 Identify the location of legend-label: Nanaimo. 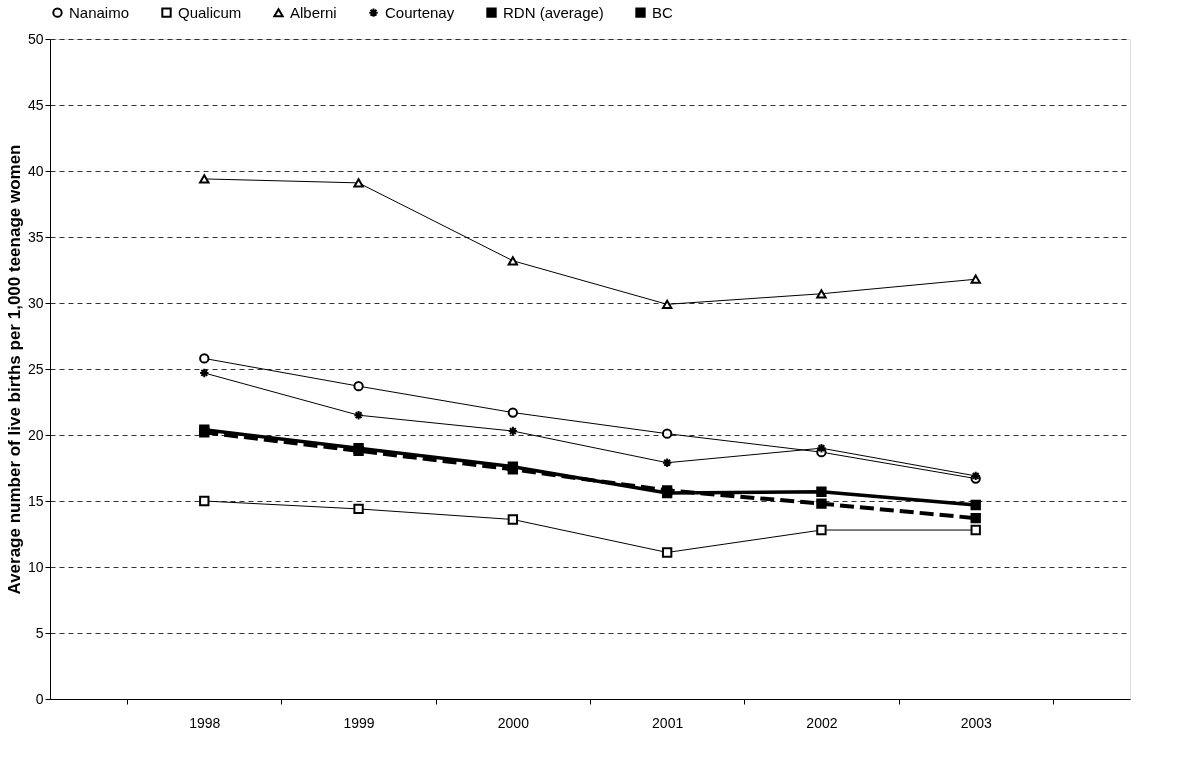
(99, 12).